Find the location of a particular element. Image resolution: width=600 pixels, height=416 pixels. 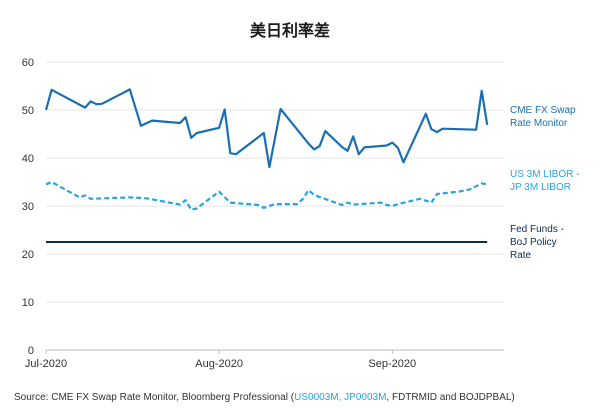

series-label-0: CME FX Swap is located at coordinates (543, 110).